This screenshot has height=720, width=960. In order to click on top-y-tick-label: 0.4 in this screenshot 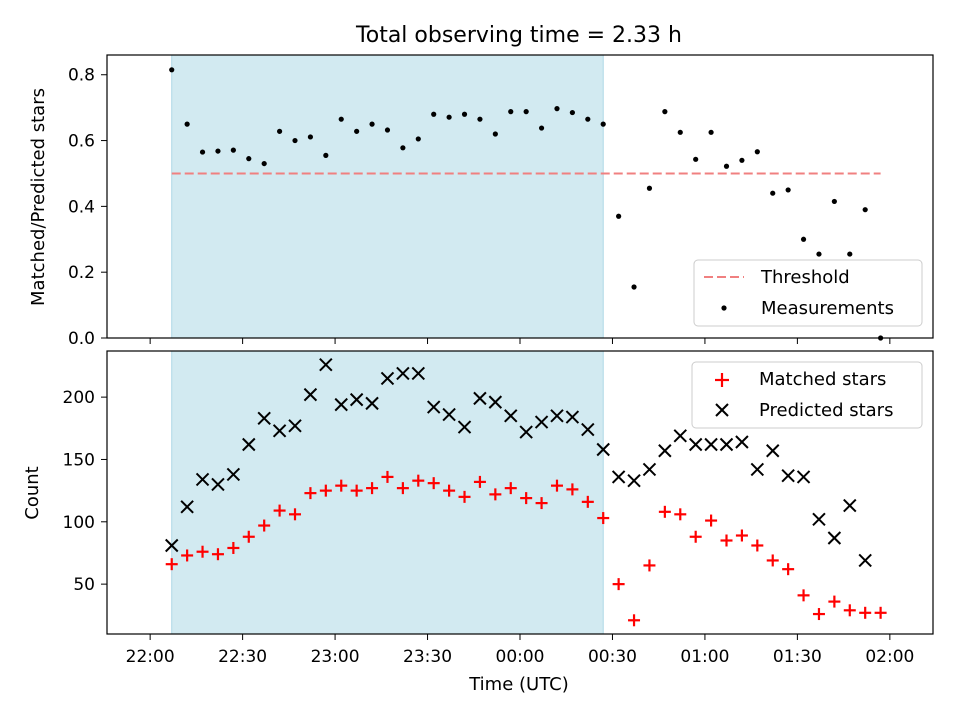, I will do `click(81, 207)`.